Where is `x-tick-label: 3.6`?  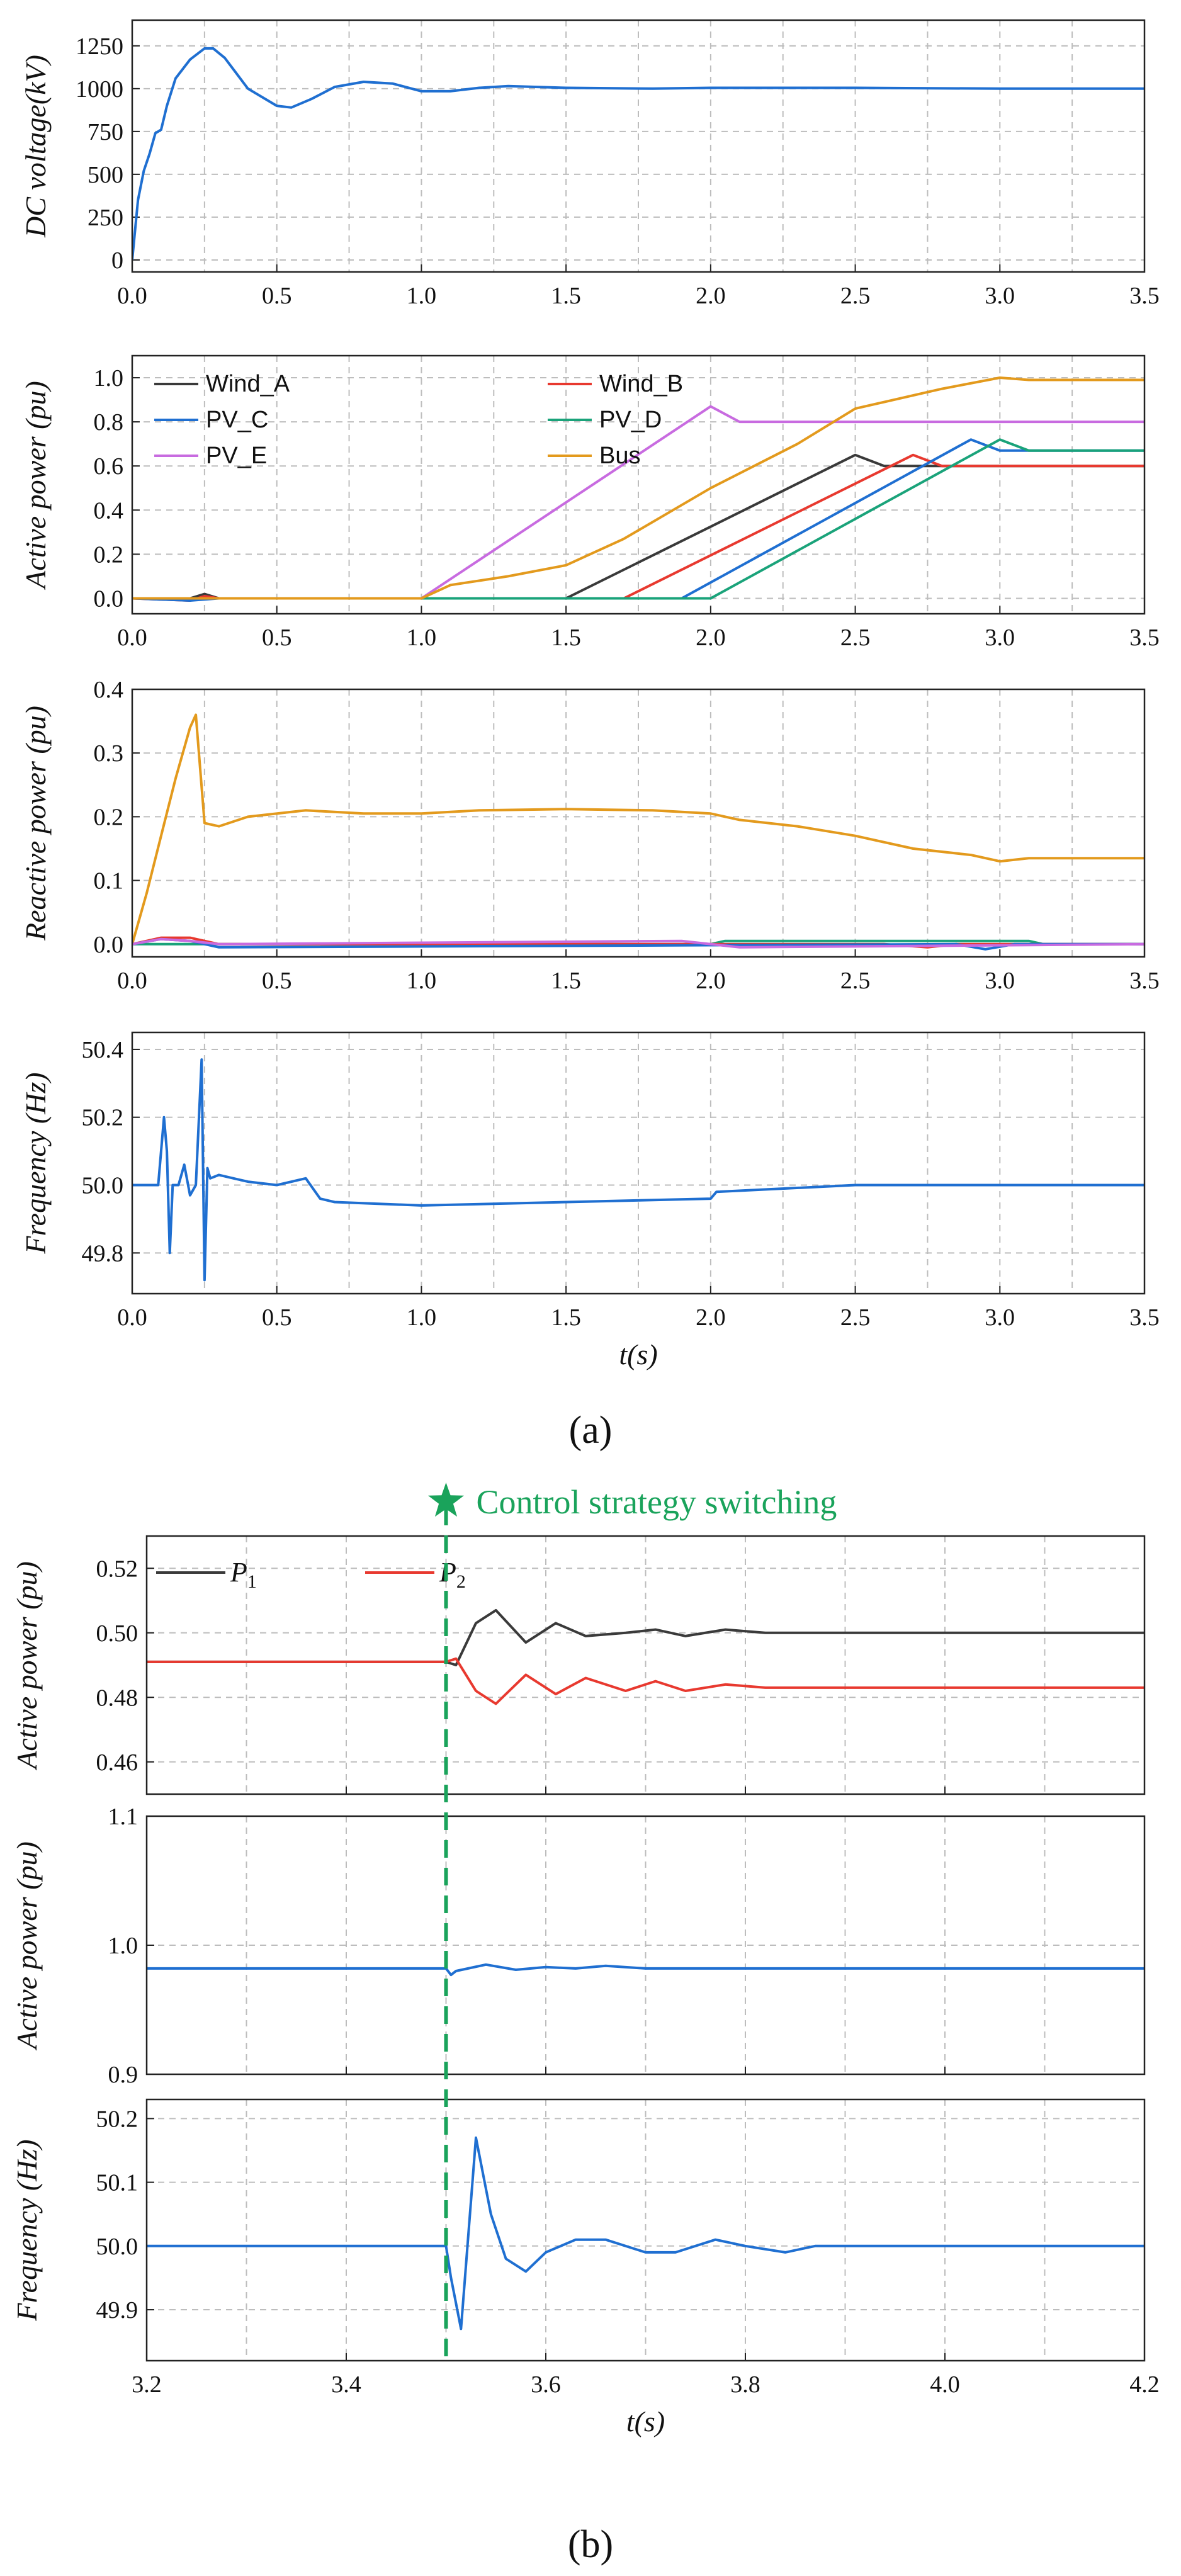 x-tick-label: 3.6 is located at coordinates (546, 2384).